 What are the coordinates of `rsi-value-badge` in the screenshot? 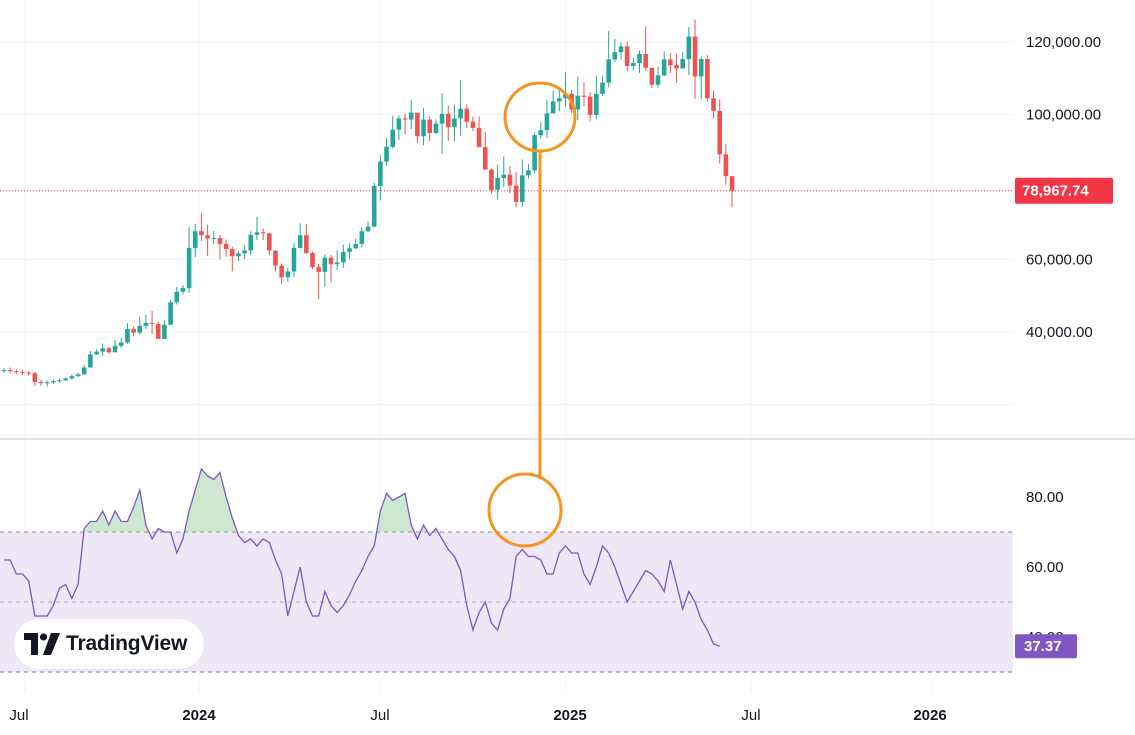 It's located at (1046, 646).